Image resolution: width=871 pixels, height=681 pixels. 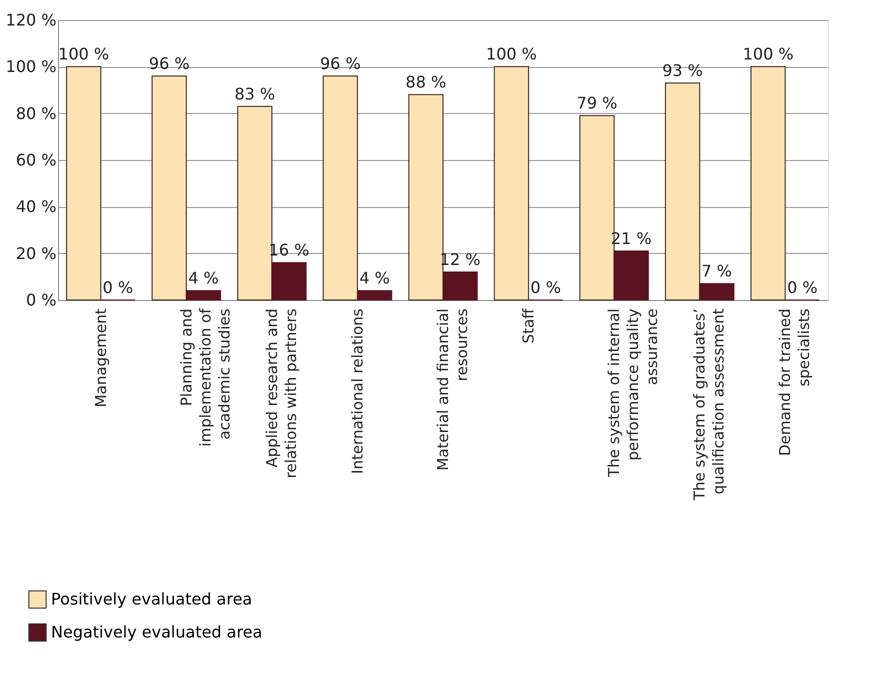 What do you see at coordinates (31, 20) in the screenshot?
I see `y-tick-label: 120 %` at bounding box center [31, 20].